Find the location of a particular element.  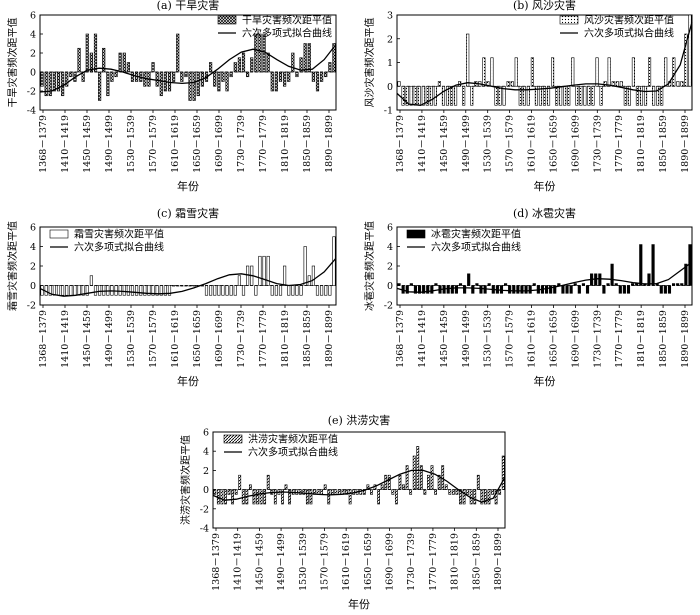

chart-title: (d) 冰雹灾害 is located at coordinates (544, 213).